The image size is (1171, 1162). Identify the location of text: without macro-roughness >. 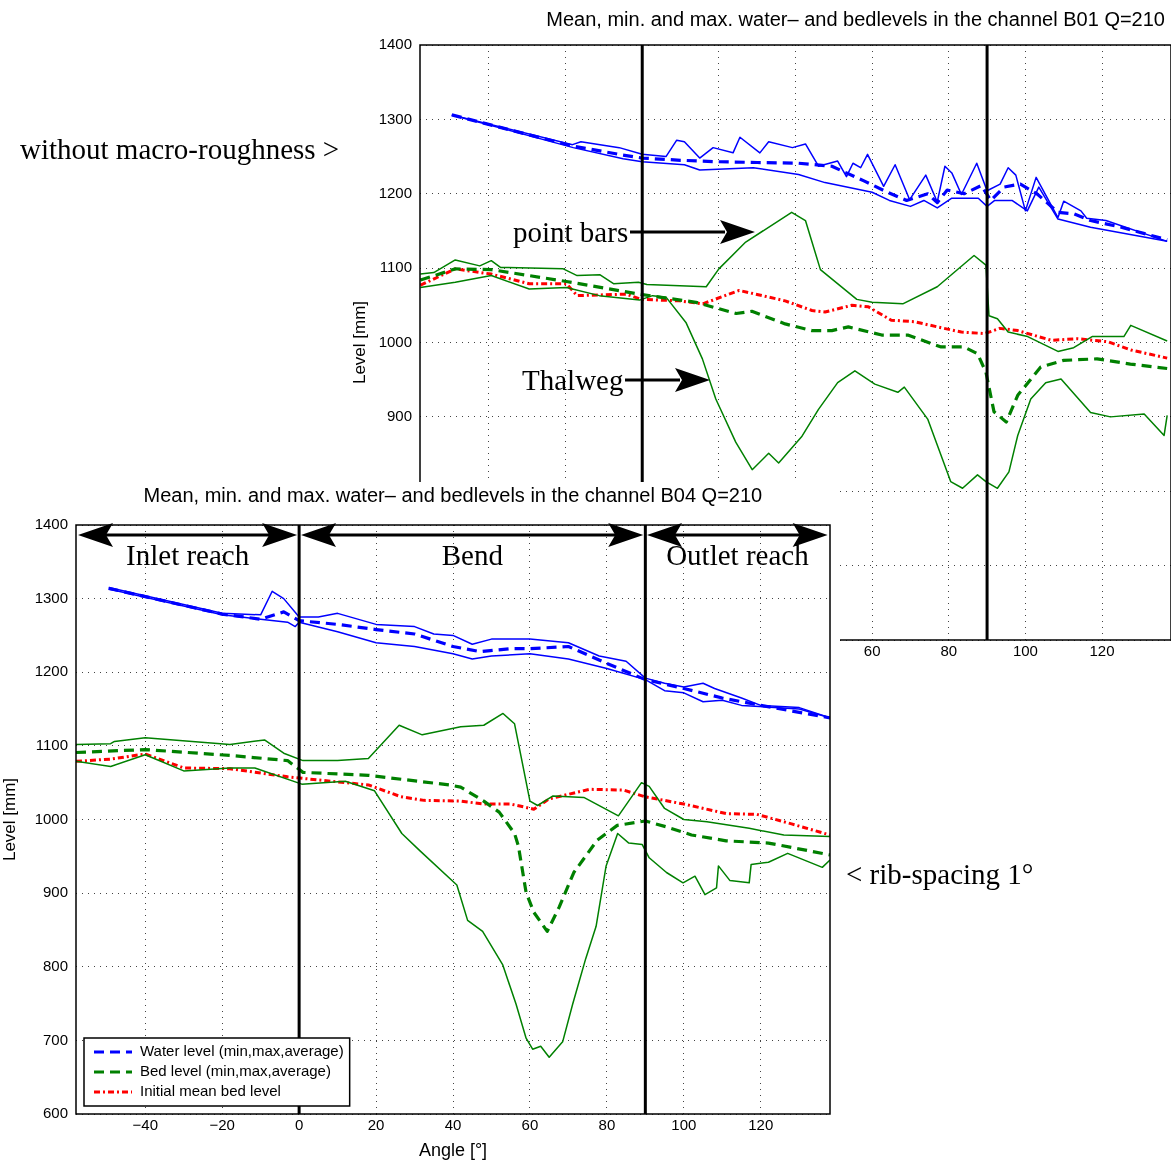
(180, 149).